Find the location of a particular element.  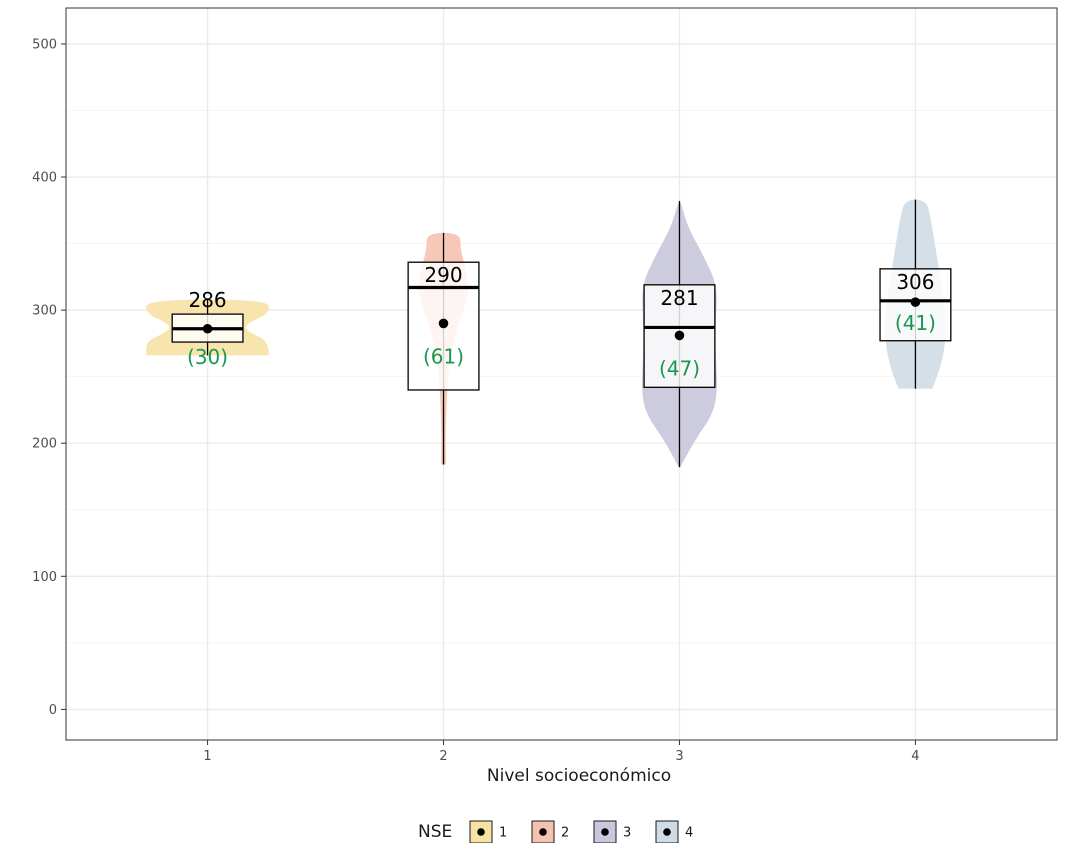

legend: NSE 1 2 3 4 is located at coordinates (555, 831).